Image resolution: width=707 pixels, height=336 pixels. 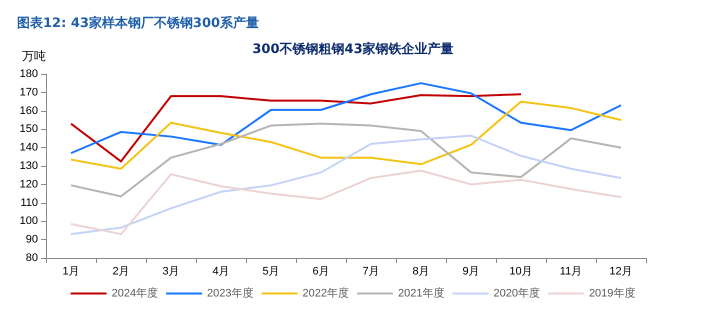 I want to click on x-tick-label: 1月, so click(x=71, y=272).